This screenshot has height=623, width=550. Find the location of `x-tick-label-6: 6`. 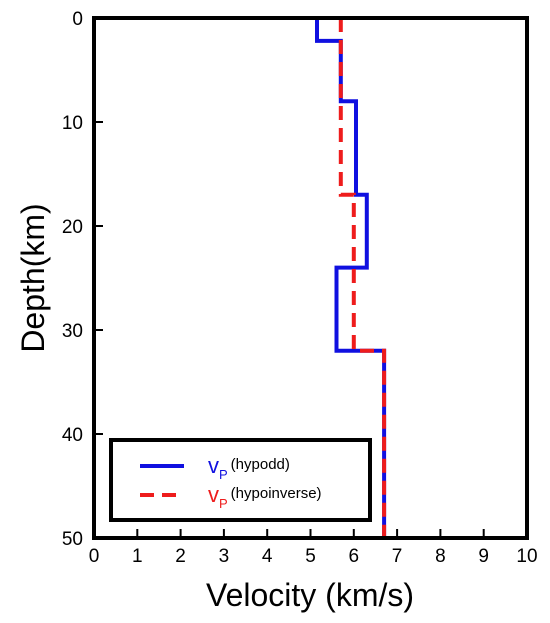

x-tick-label-6: 6 is located at coordinates (354, 556).